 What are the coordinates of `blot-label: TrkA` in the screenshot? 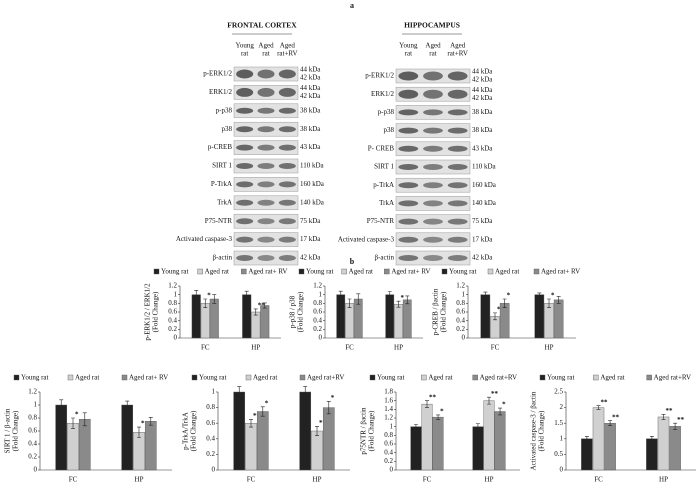 It's located at (224, 202).